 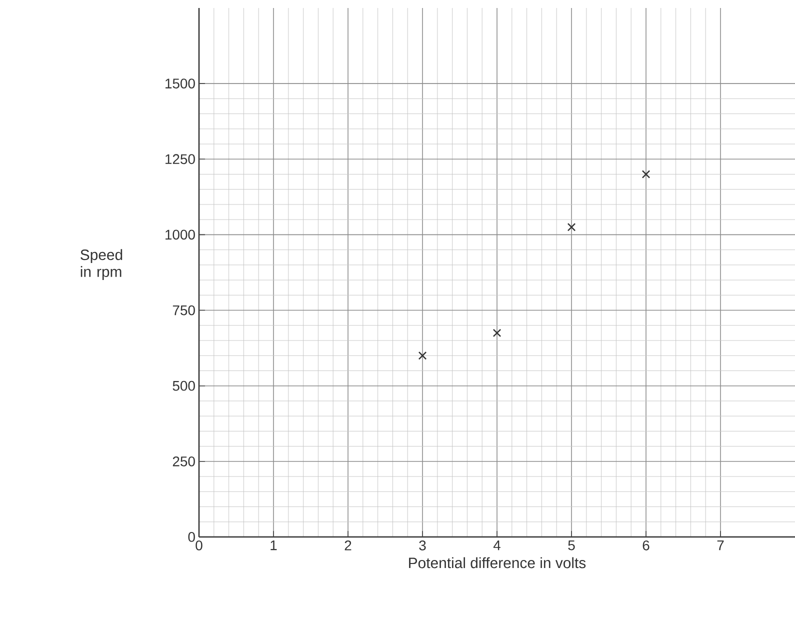 What do you see at coordinates (180, 235) in the screenshot?
I see `y-tick-label: 1000` at bounding box center [180, 235].